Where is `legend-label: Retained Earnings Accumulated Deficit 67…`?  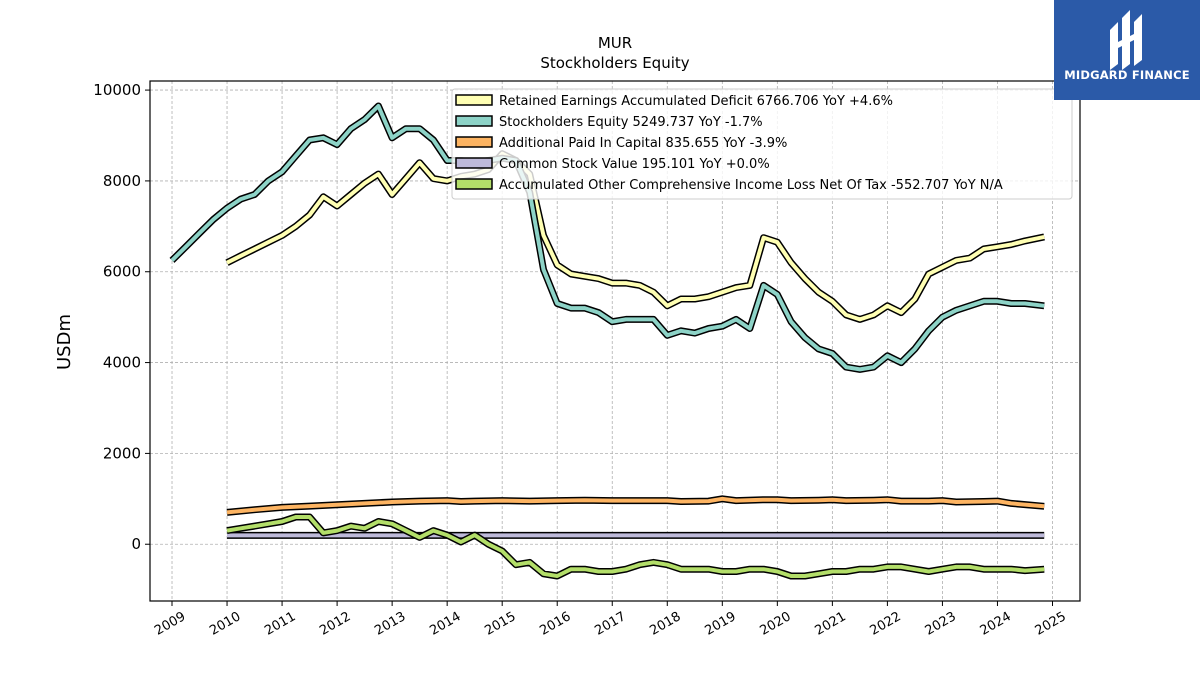 legend-label: Retained Earnings Accumulated Deficit 67… is located at coordinates (696, 101).